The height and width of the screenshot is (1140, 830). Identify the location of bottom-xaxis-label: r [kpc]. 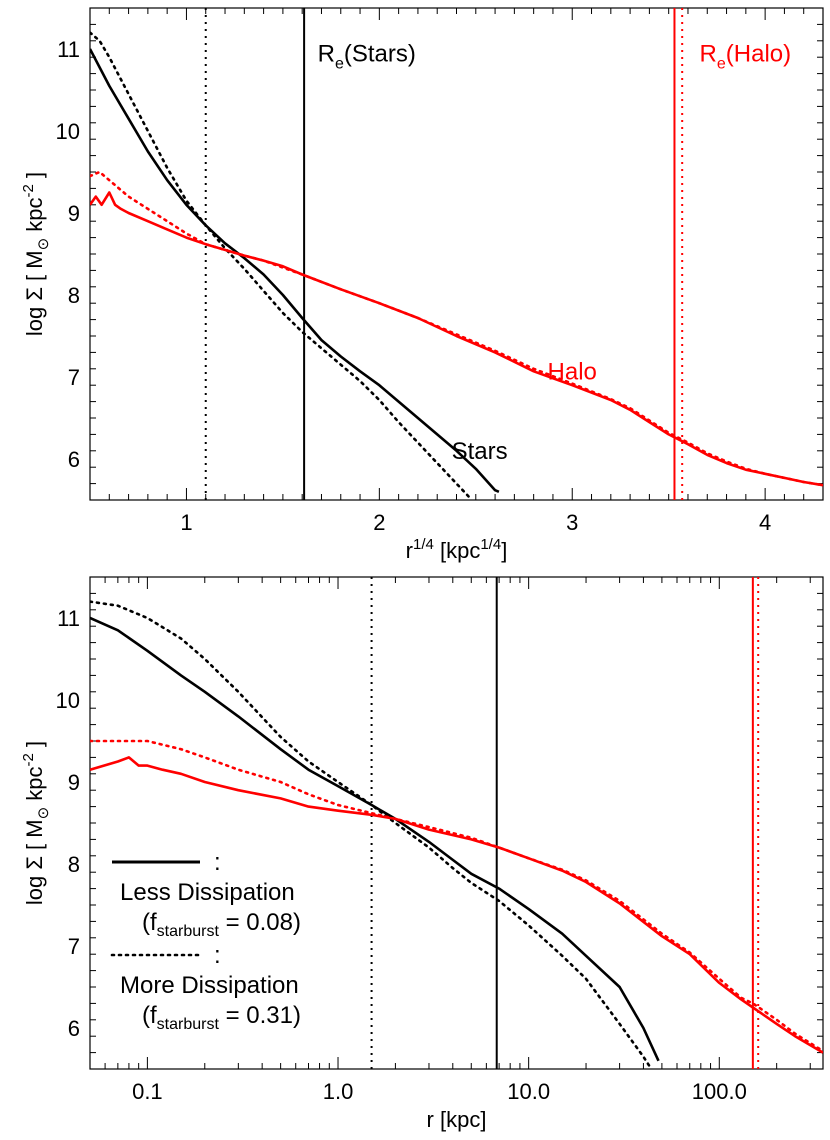
(457, 1119).